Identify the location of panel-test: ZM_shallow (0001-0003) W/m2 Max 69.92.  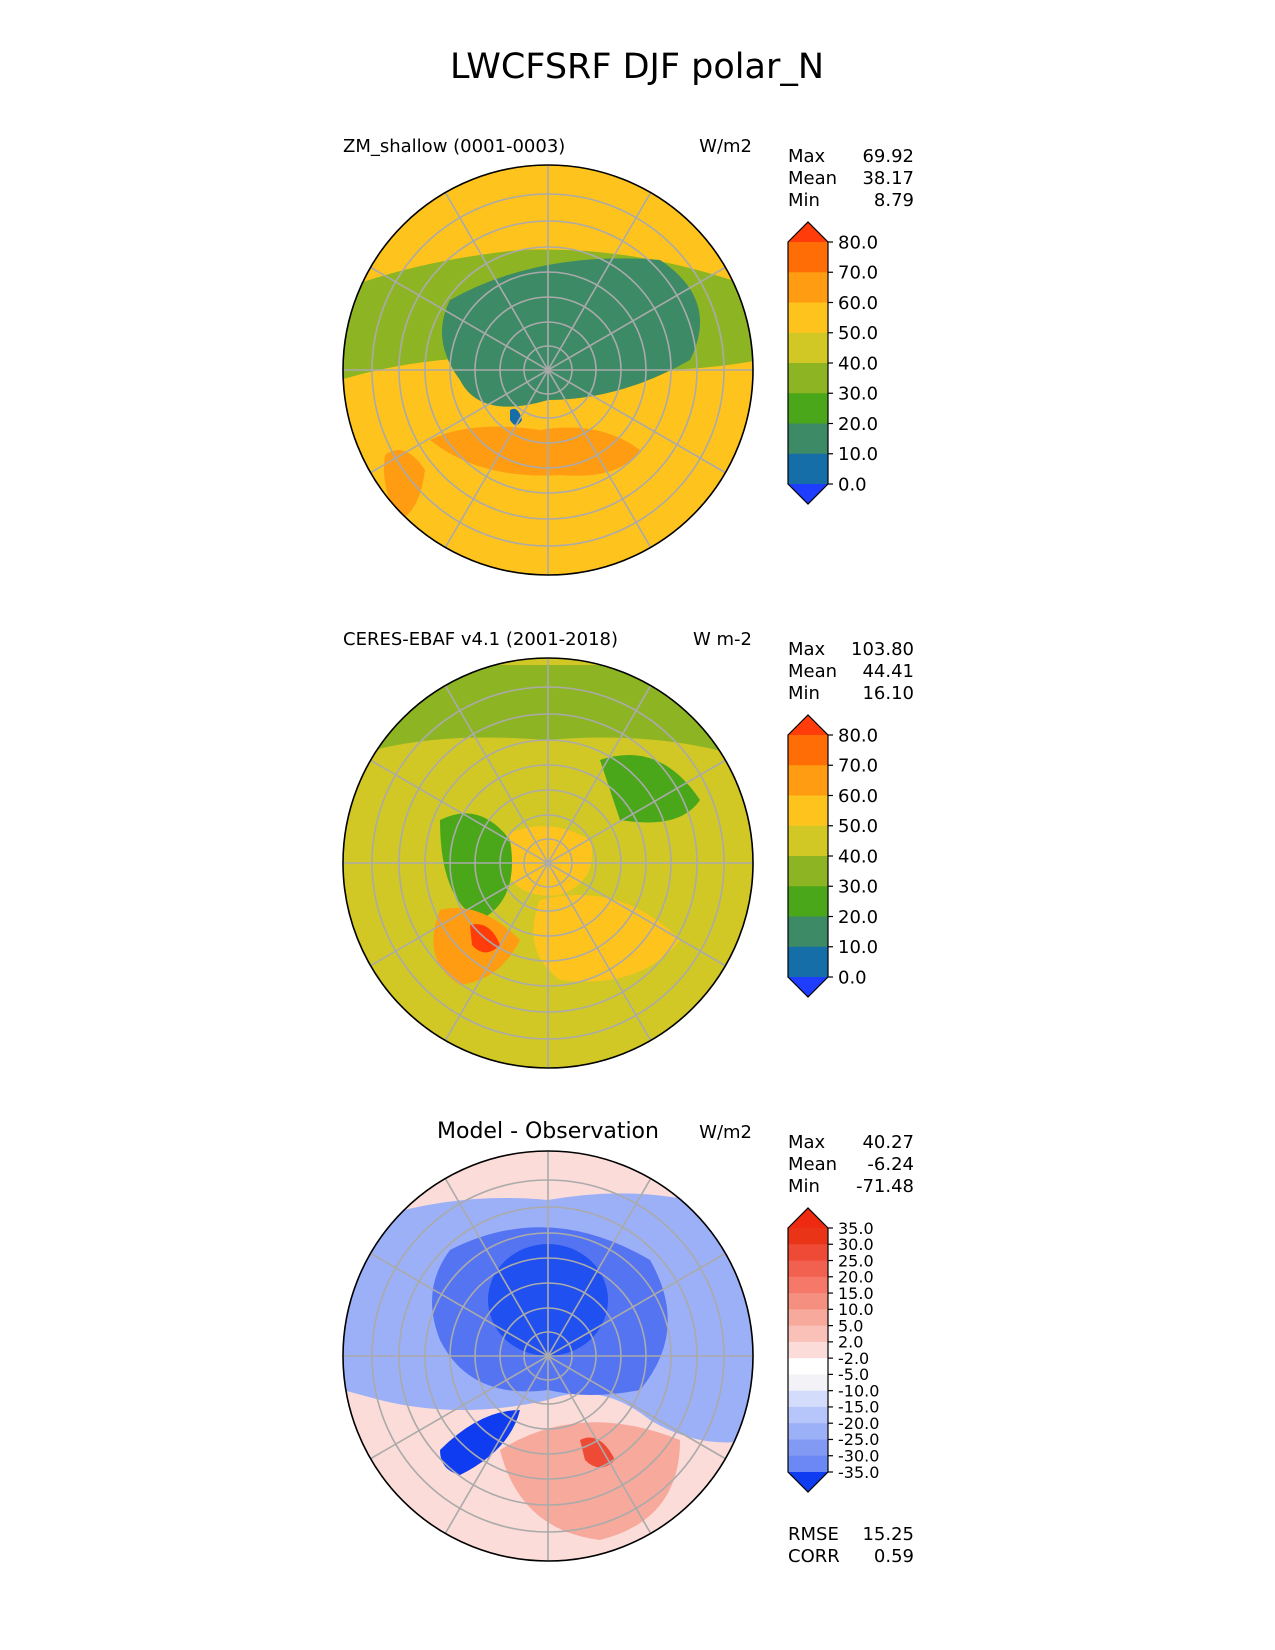
(628, 356).